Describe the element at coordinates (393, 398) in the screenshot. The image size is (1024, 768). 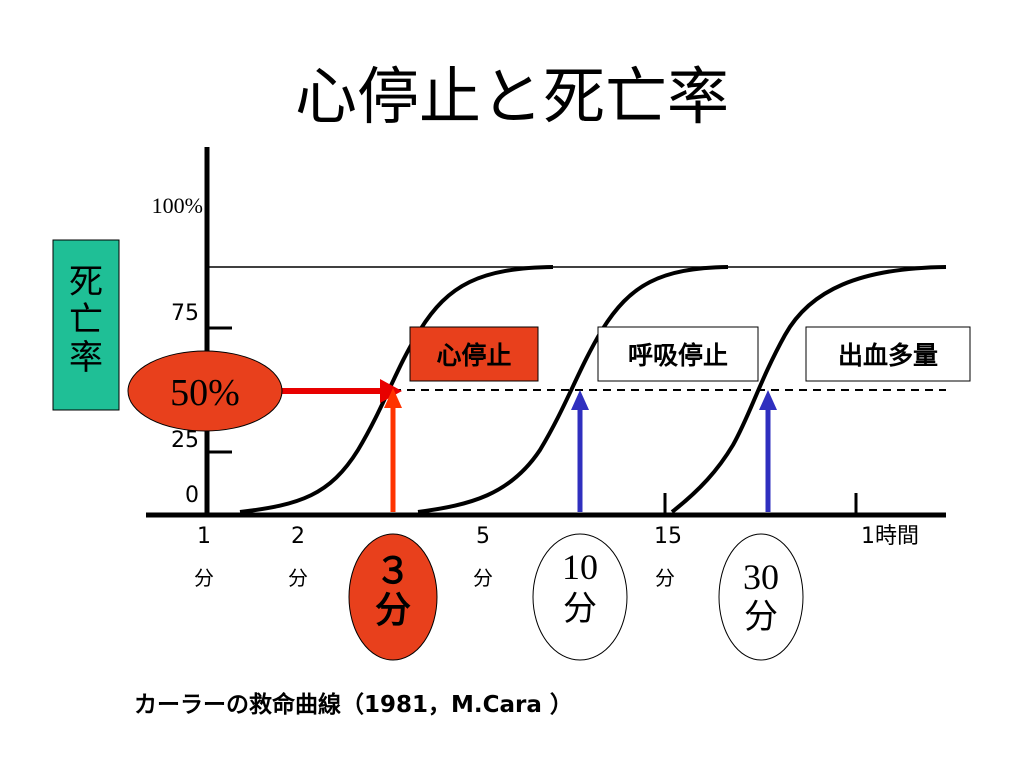
I see `arrow-3min-head` at that location.